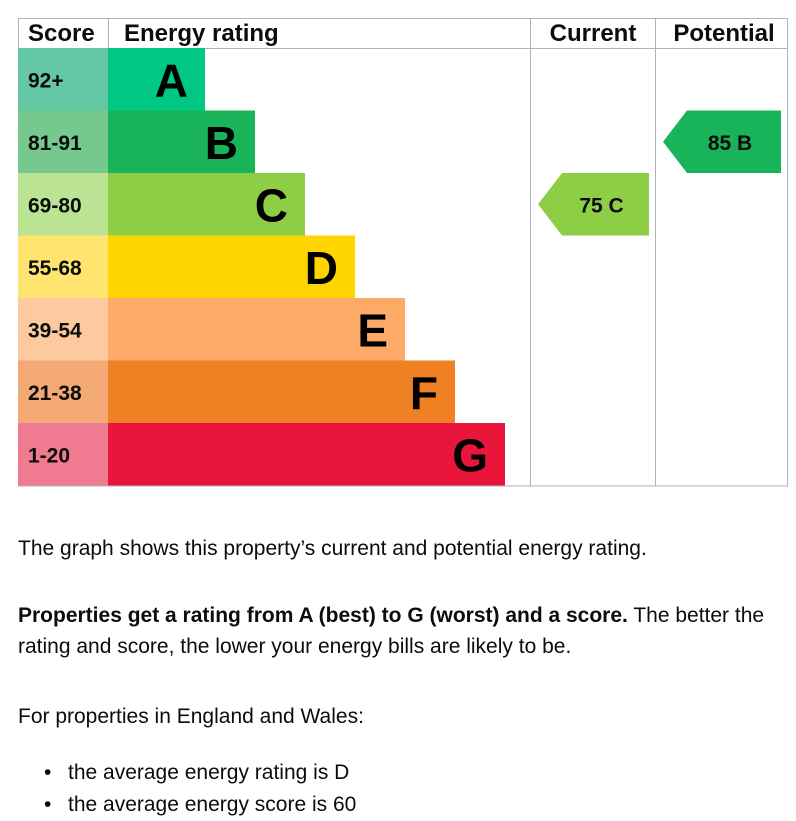  What do you see at coordinates (271, 205) in the screenshot?
I see `band-letter-c: C` at bounding box center [271, 205].